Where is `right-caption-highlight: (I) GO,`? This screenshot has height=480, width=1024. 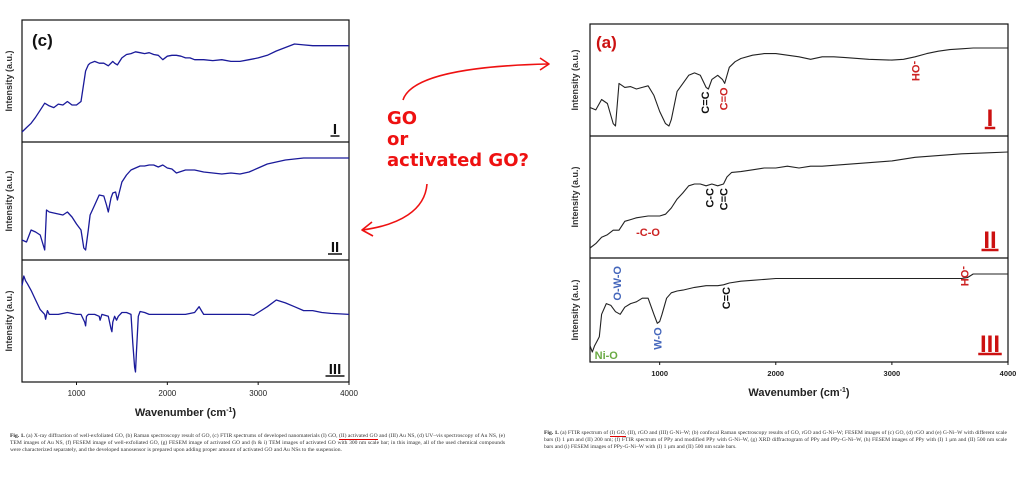 right-caption-highlight: (I) GO, is located at coordinates (618, 433).